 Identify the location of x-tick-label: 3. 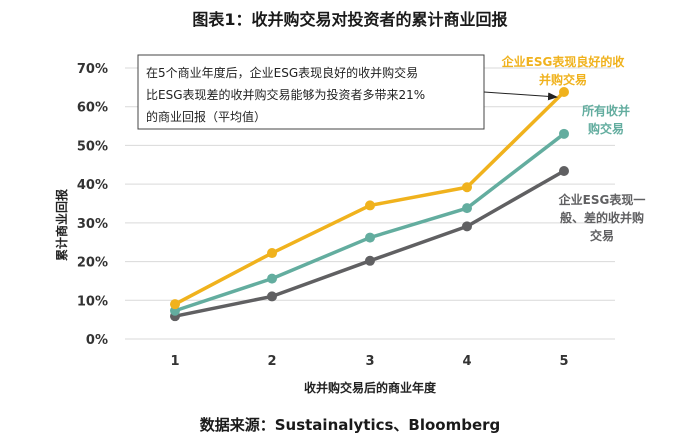
(369, 361).